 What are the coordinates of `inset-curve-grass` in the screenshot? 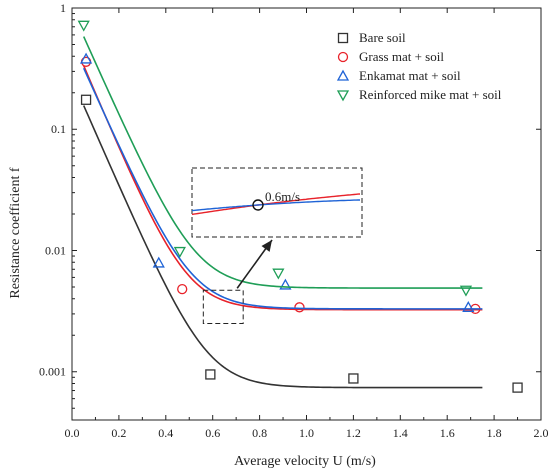 It's located at (276, 204).